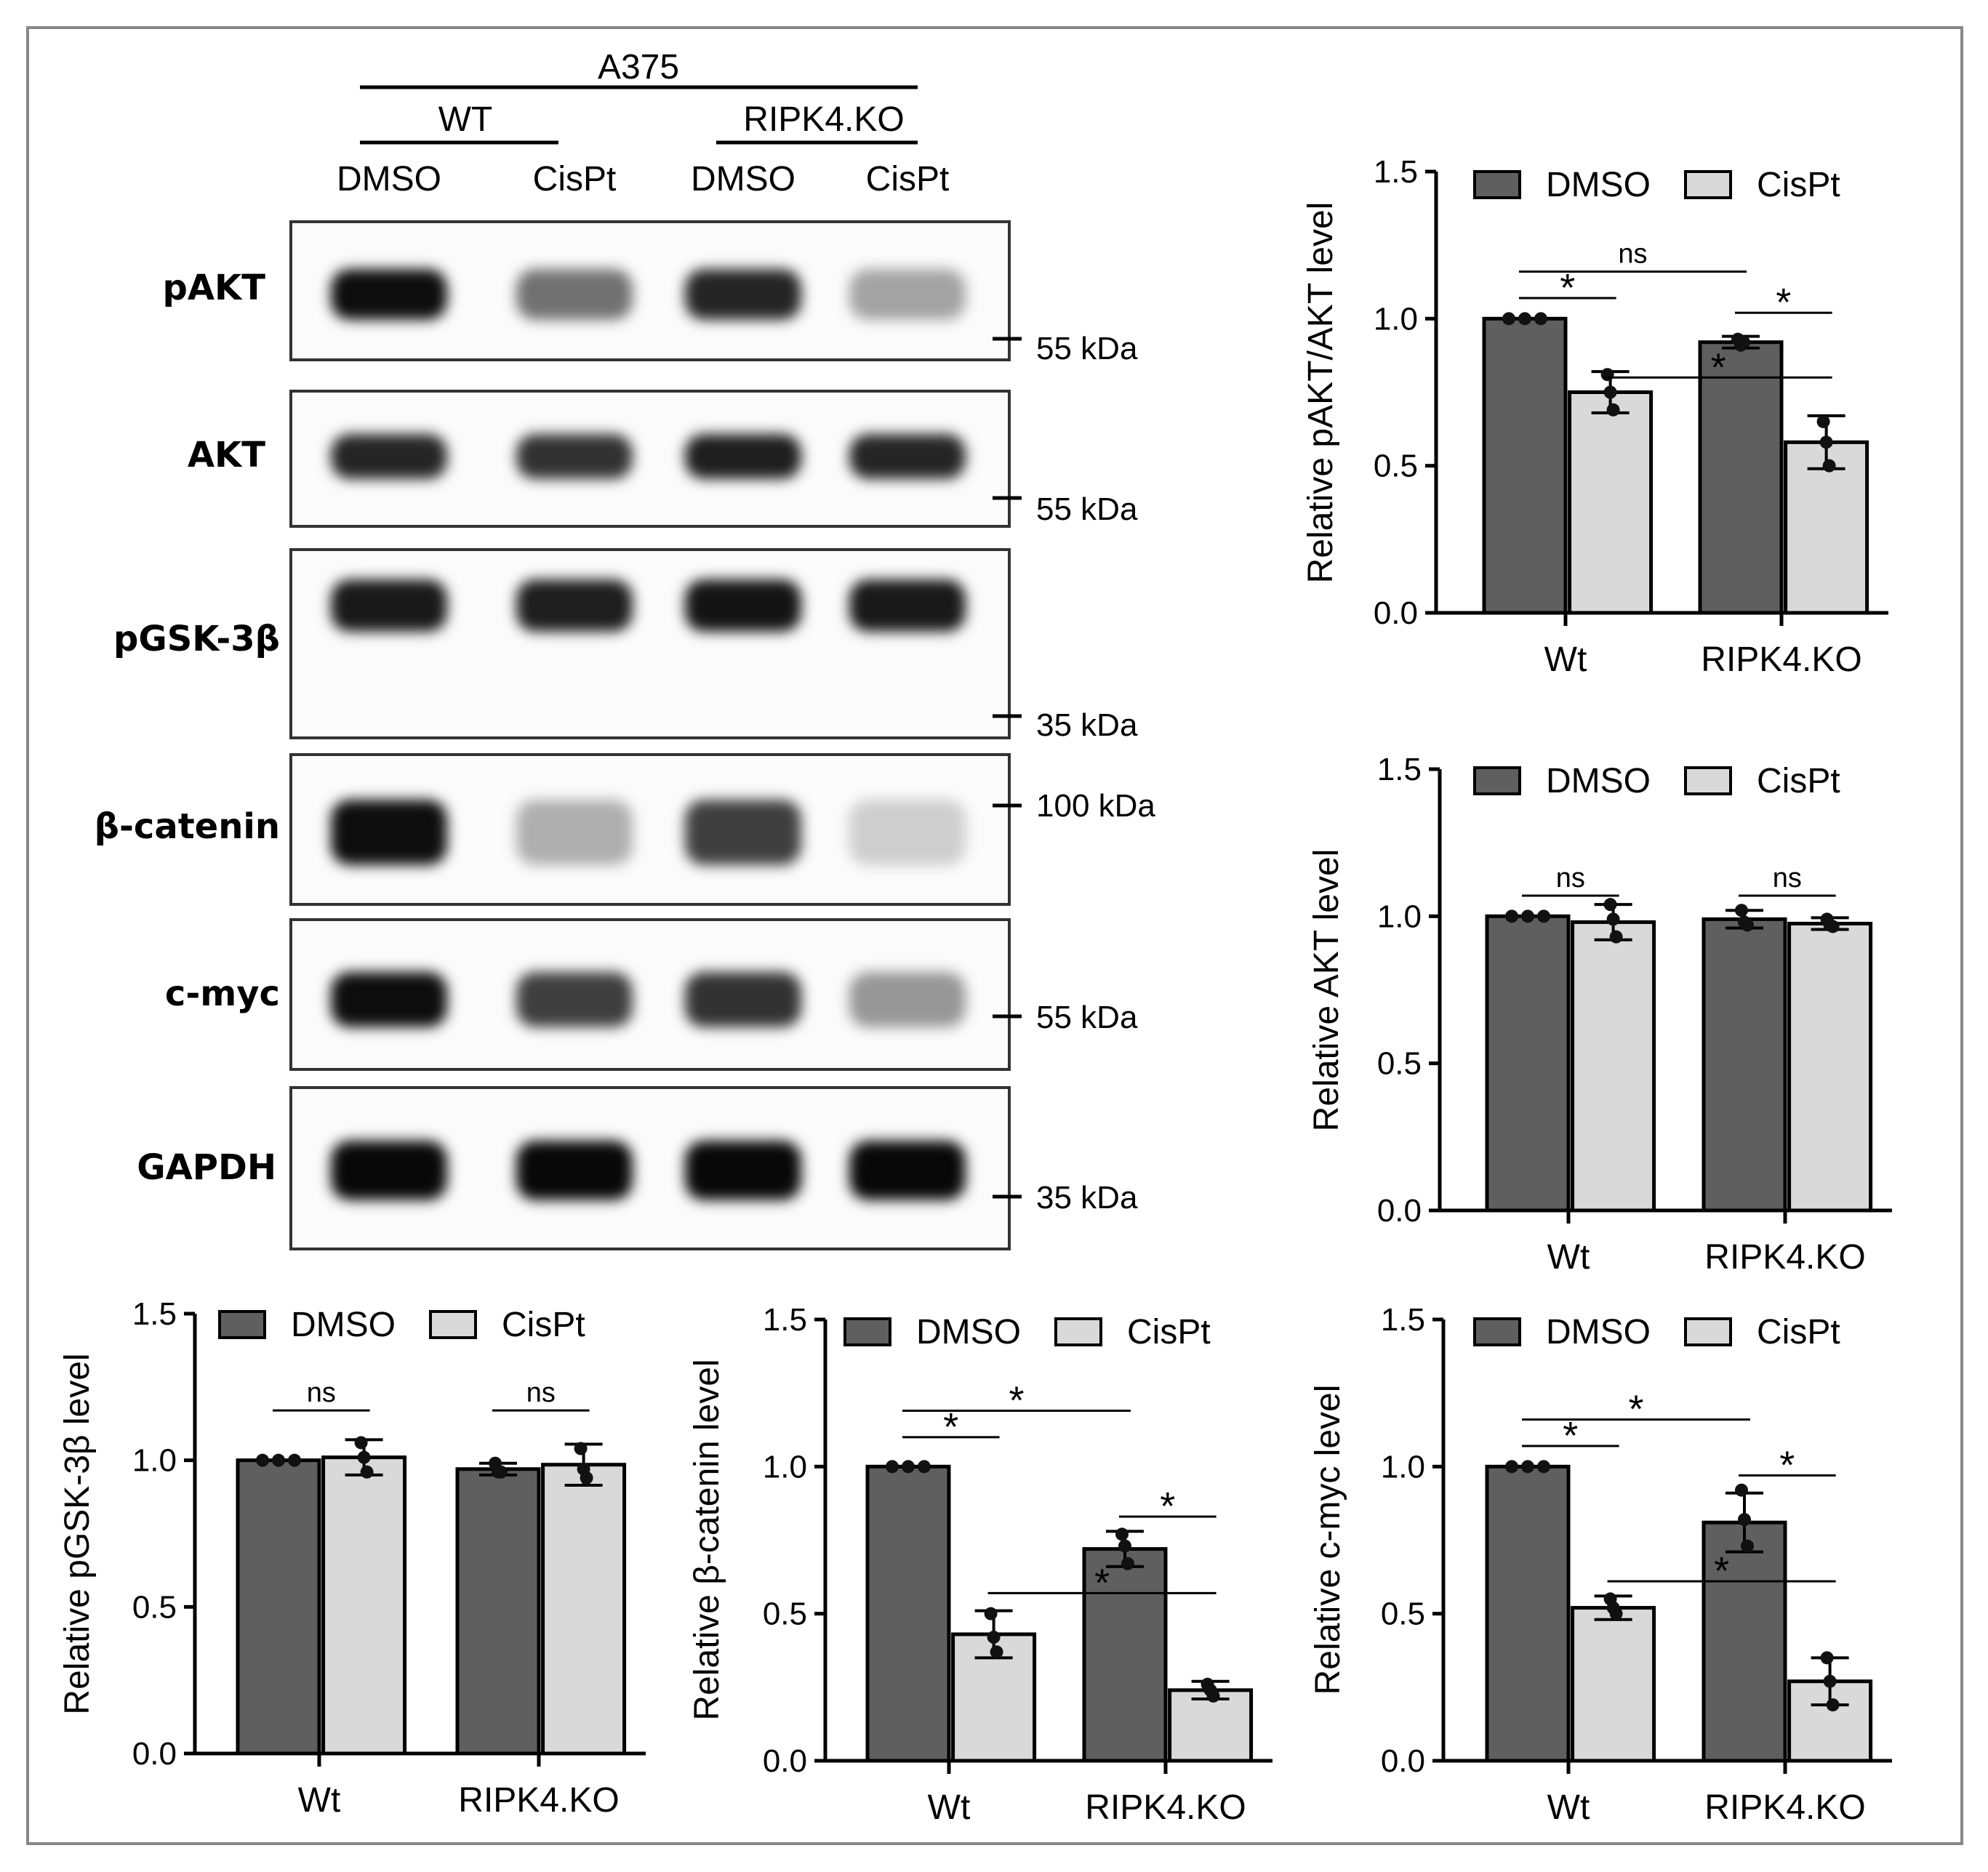 This screenshot has width=1988, height=1872. What do you see at coordinates (77, 1533) in the screenshot?
I see `y-axis-label: Relative pGSK-3β level` at bounding box center [77, 1533].